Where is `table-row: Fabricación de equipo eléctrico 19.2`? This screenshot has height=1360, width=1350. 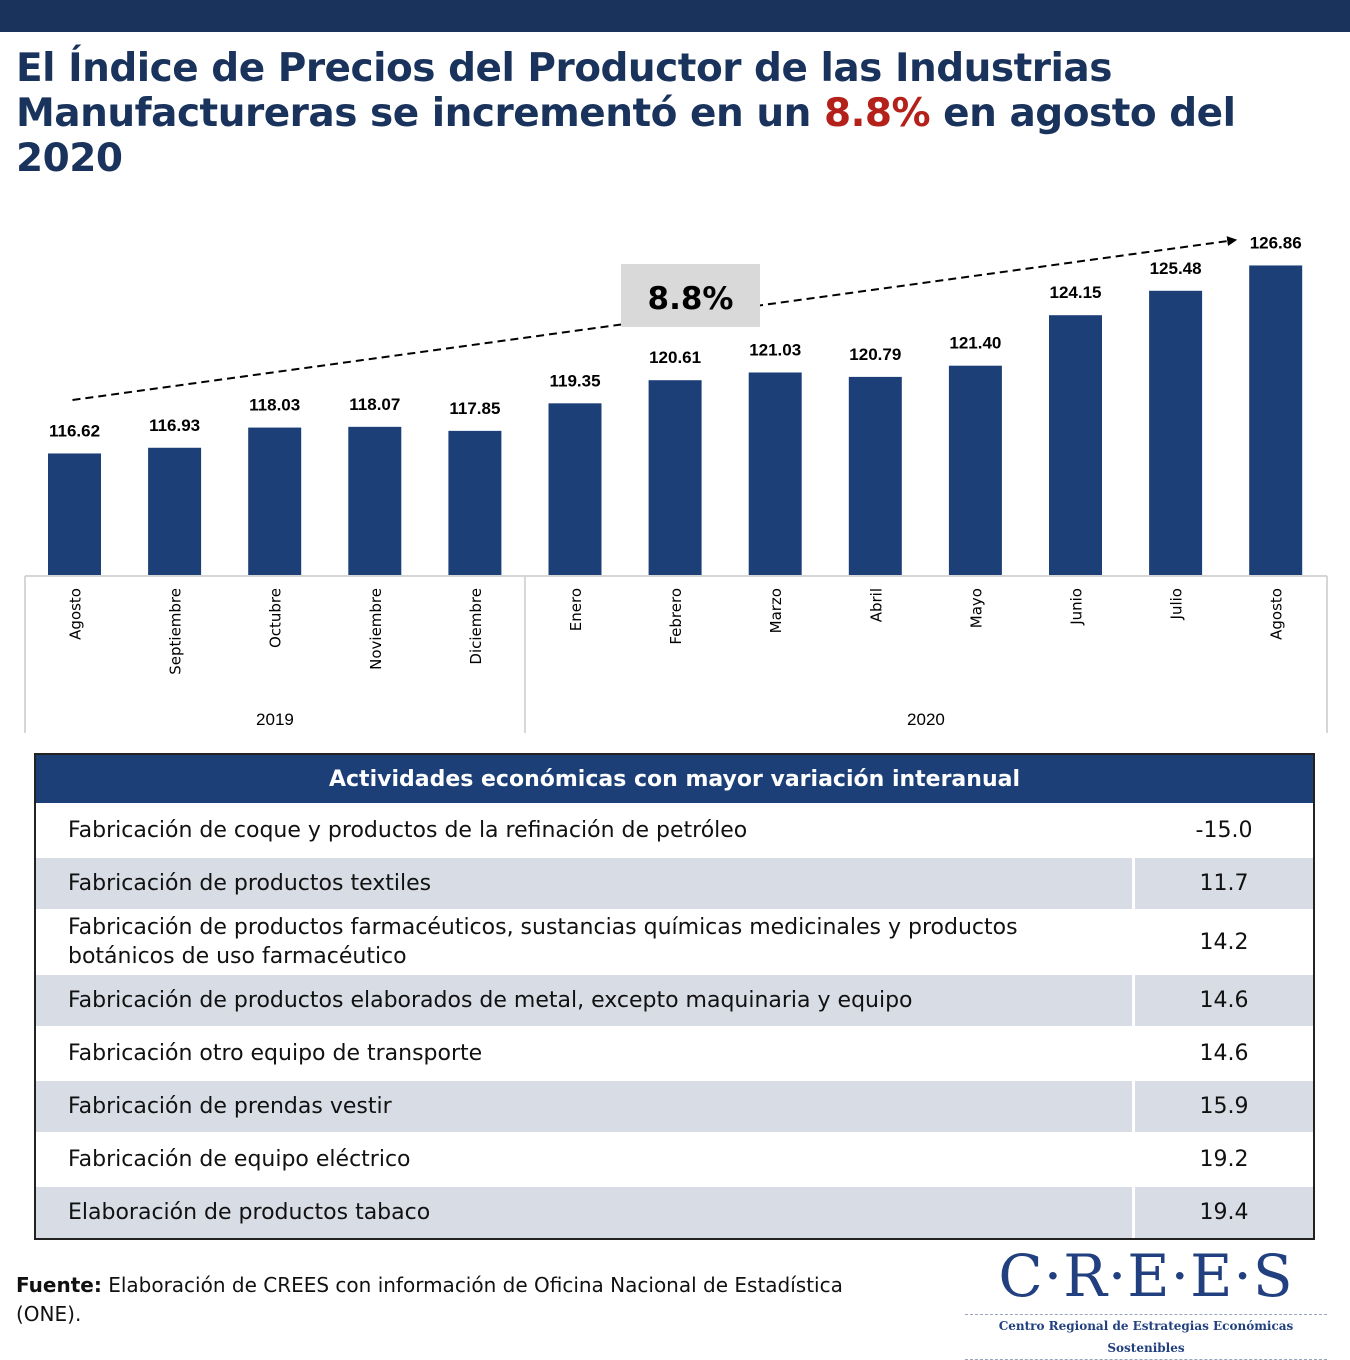
table-row: Fabricación de equipo eléctrico 19.2 is located at coordinates (674, 1159).